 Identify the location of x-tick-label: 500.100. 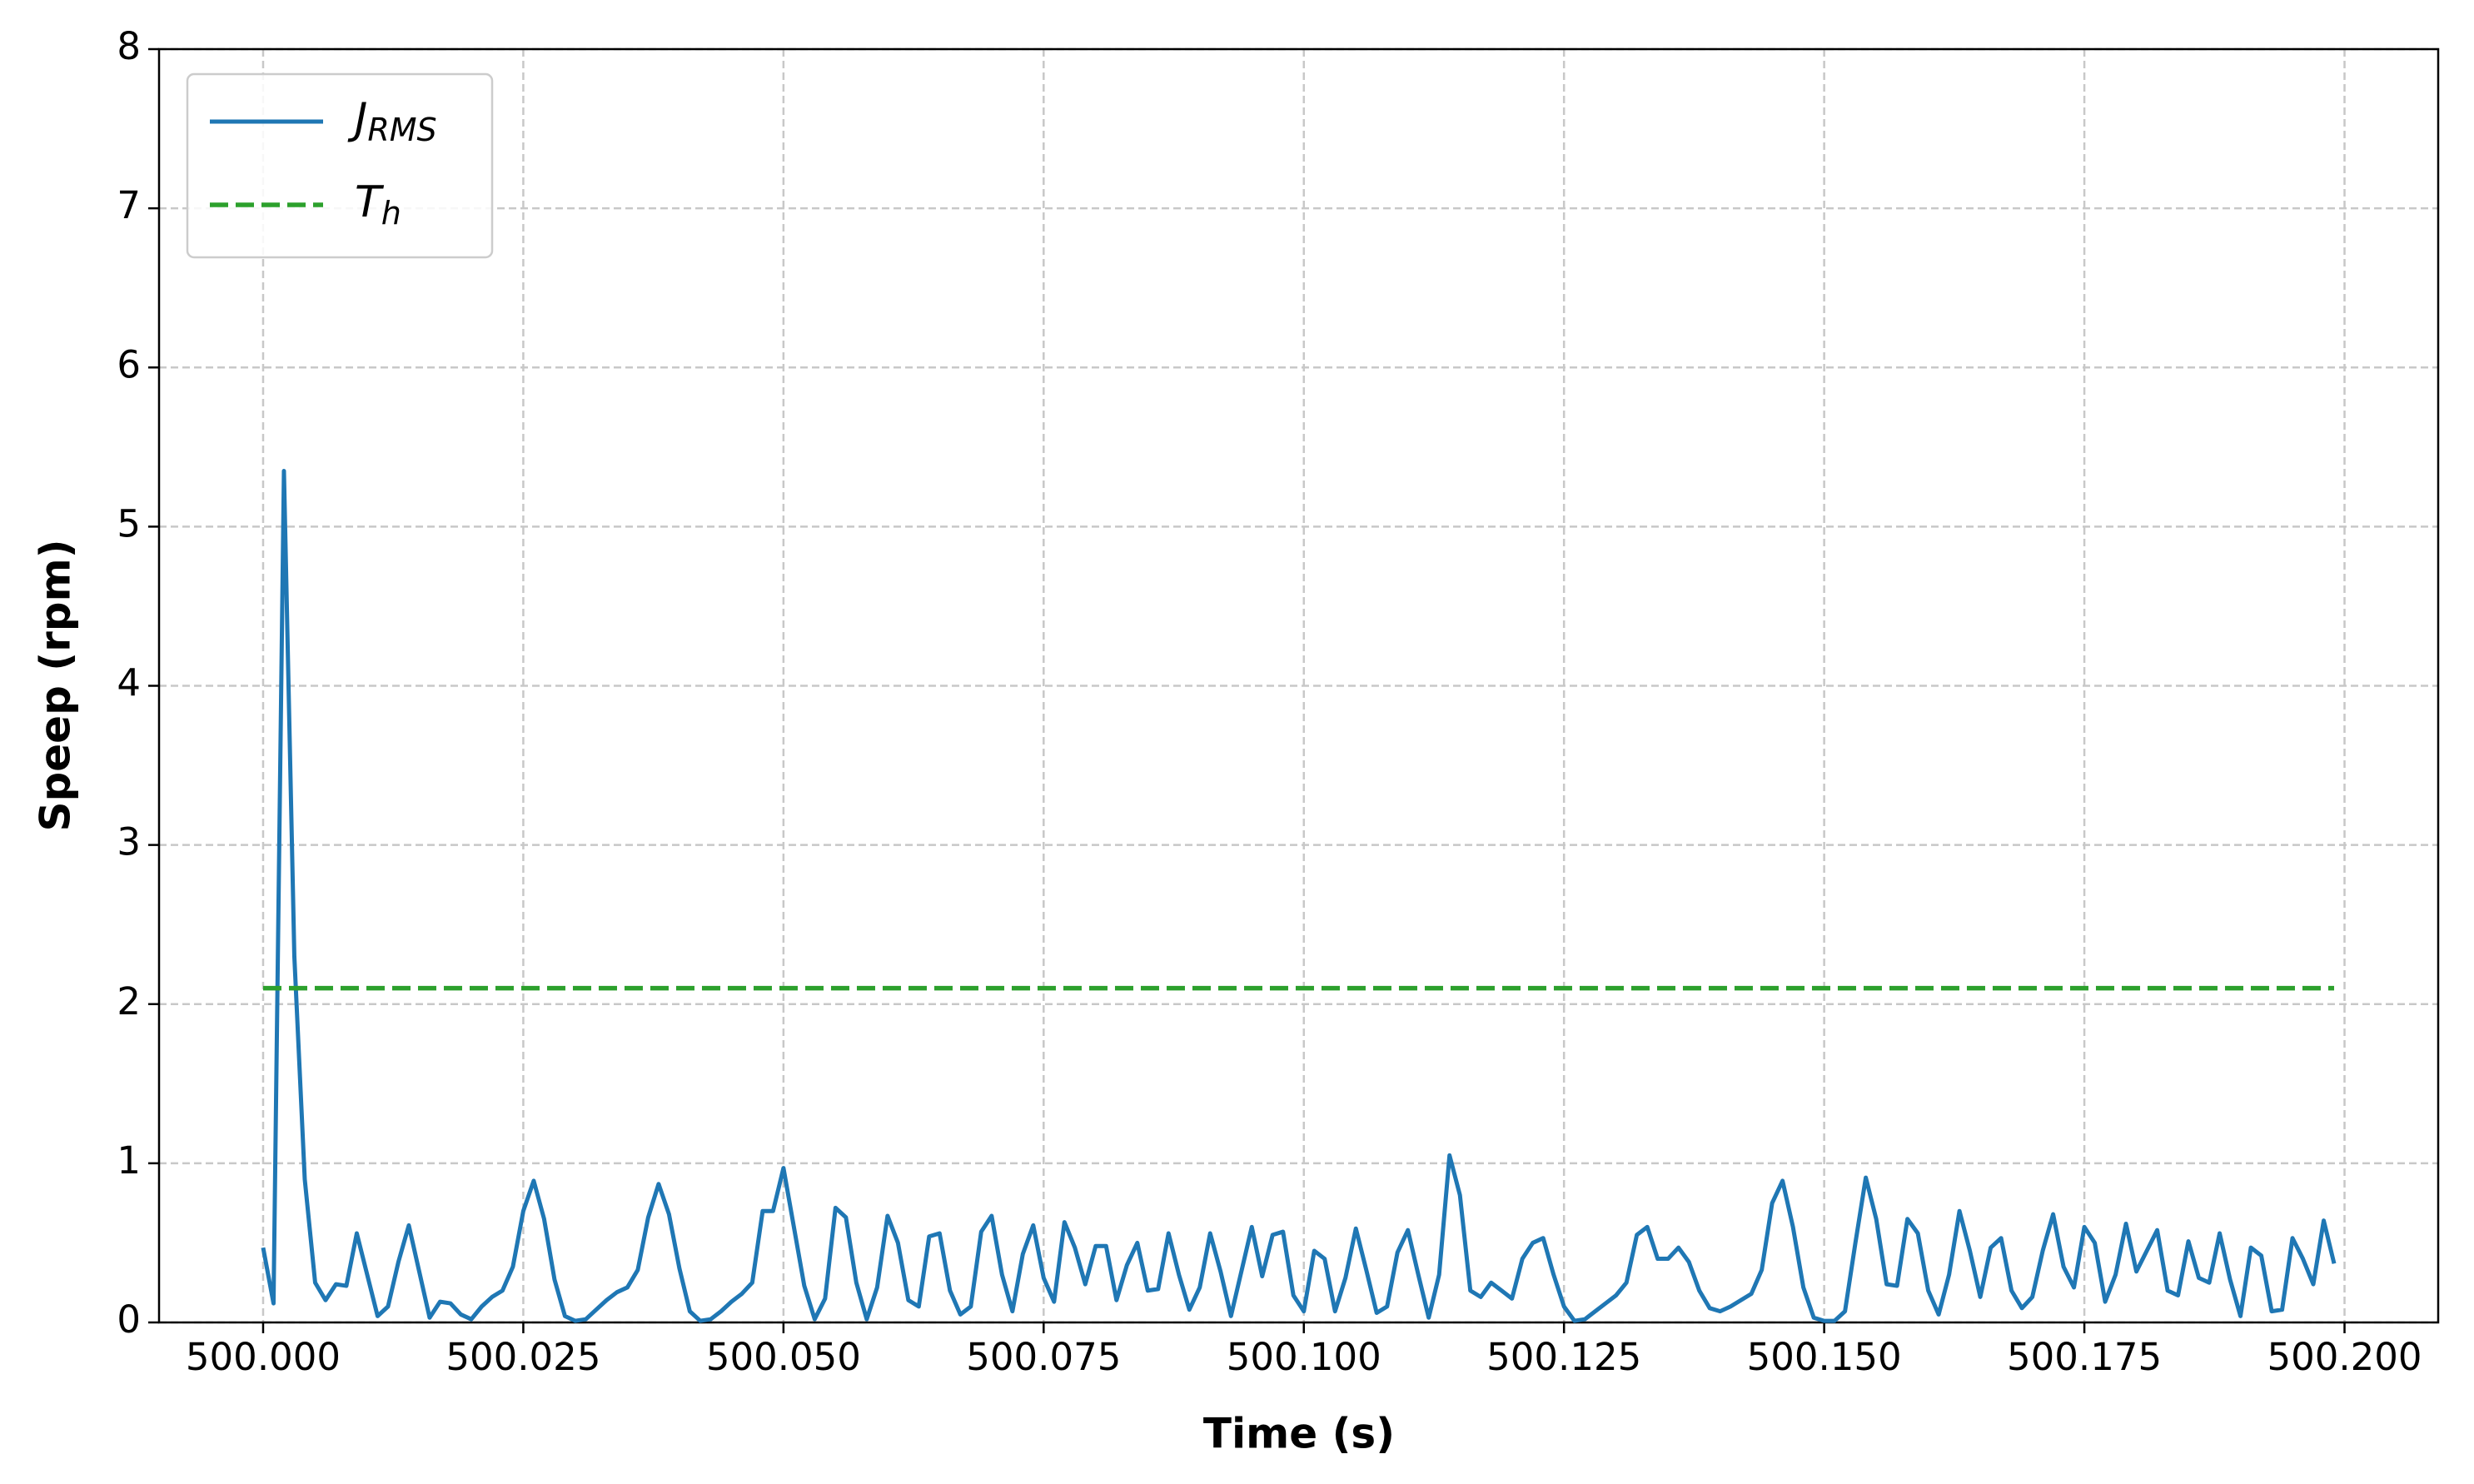
(1304, 1357).